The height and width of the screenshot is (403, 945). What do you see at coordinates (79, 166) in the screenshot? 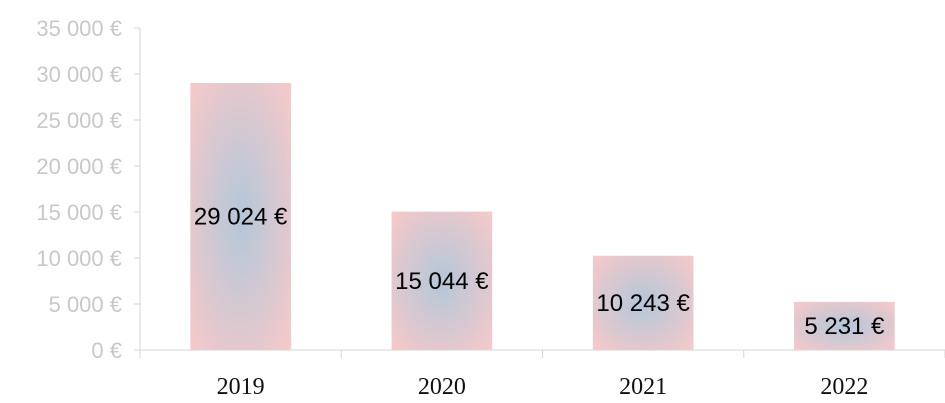
I see `y-tick-label: 20 000 €` at bounding box center [79, 166].